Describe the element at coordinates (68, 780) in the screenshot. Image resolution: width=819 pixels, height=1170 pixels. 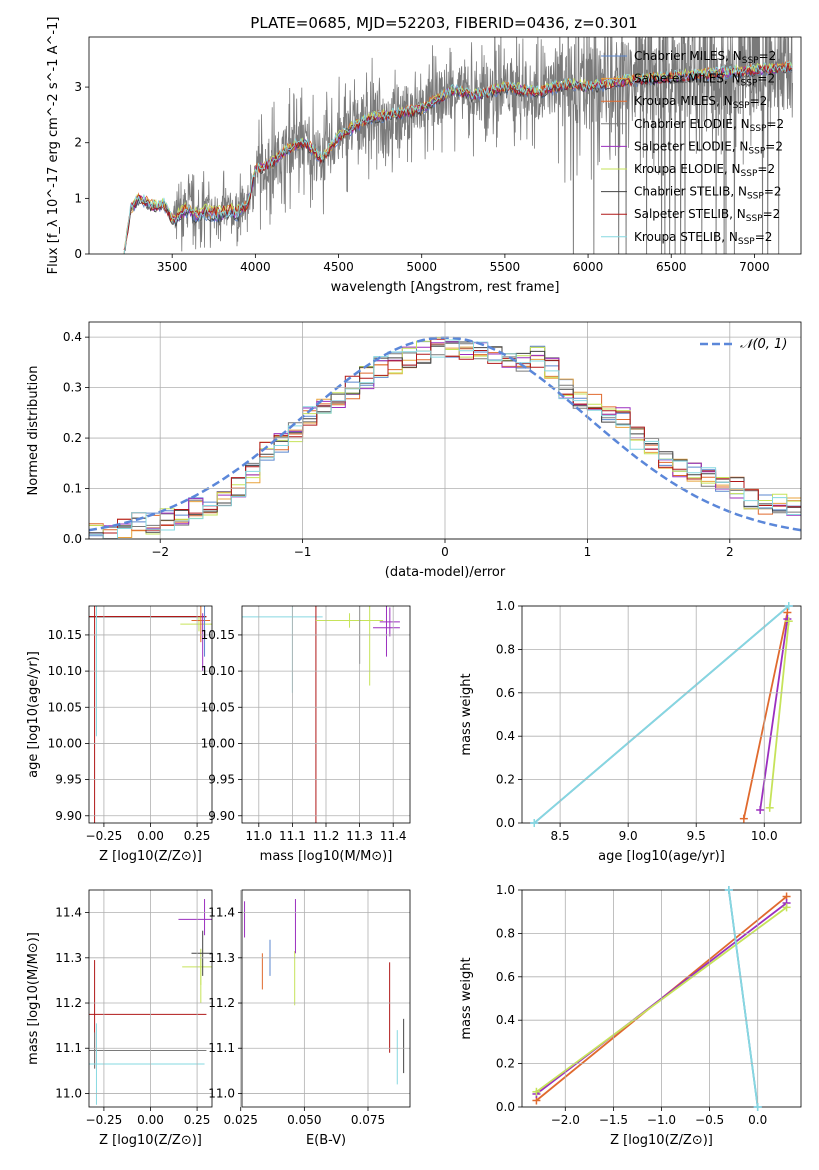
I see `y-tick-label: 9.95` at that location.